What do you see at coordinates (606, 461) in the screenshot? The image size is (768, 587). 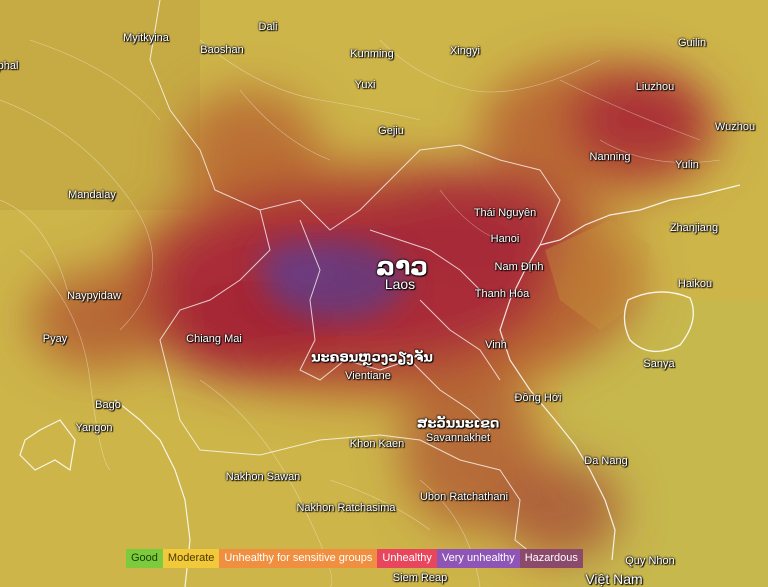 I see `city-label: Da Nang` at bounding box center [606, 461].